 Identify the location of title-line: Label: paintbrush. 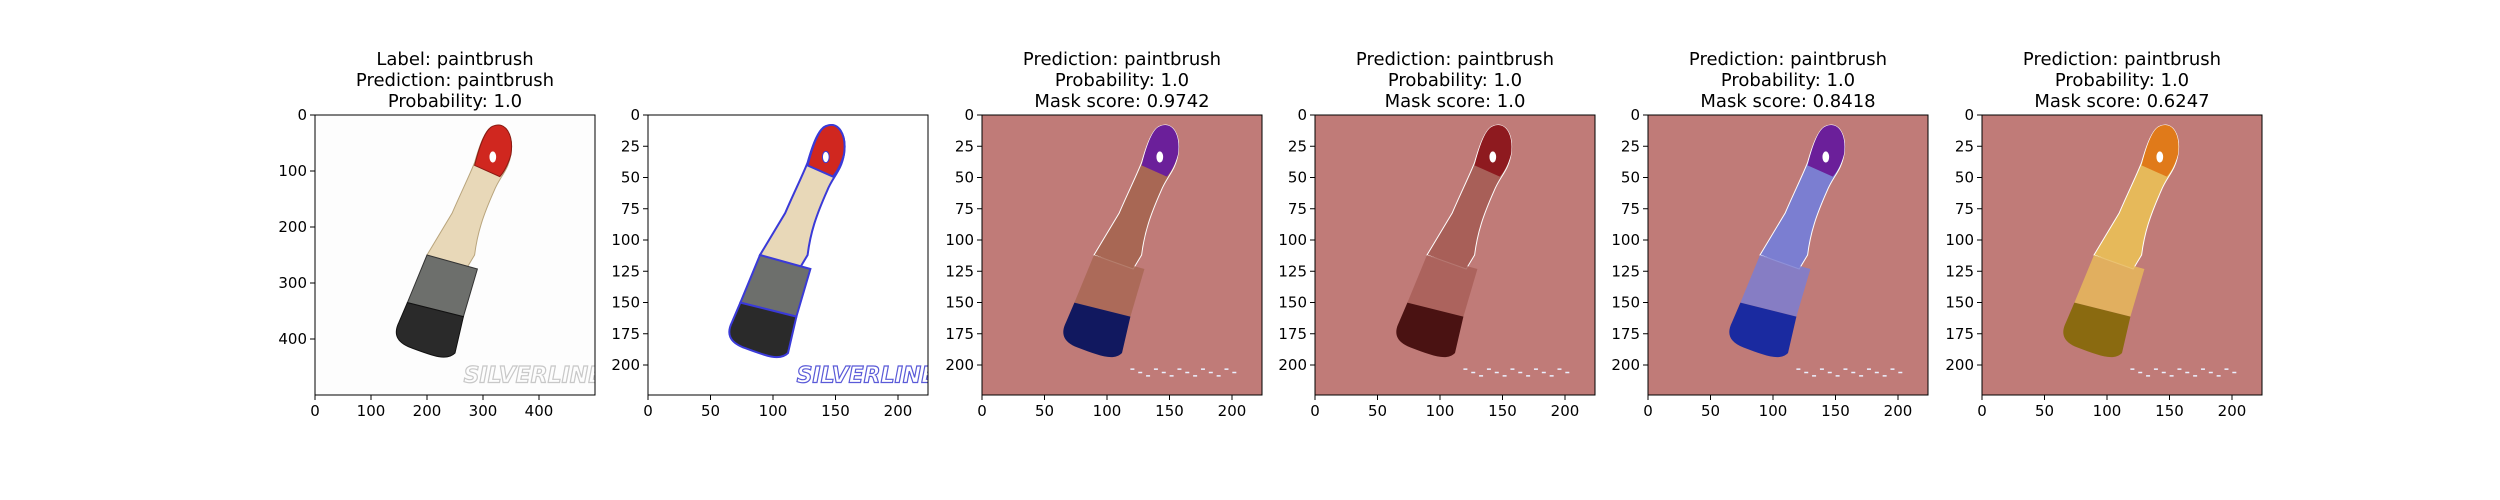
(454, 59).